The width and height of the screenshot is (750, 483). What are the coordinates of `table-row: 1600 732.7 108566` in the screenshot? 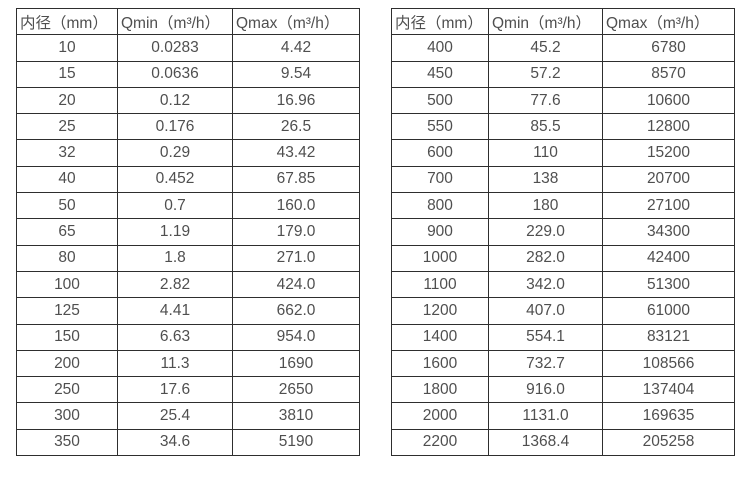 It's located at (563, 363).